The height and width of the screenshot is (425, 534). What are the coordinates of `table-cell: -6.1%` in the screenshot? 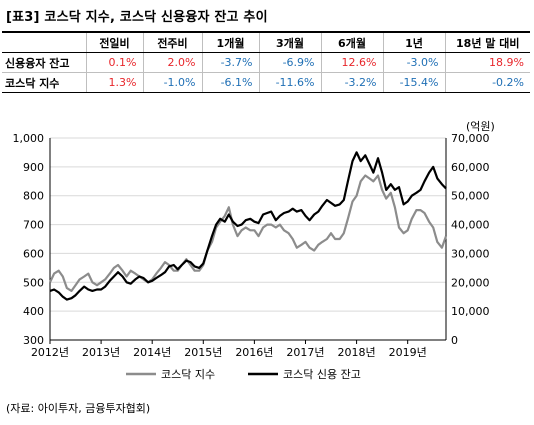 It's located at (230, 82).